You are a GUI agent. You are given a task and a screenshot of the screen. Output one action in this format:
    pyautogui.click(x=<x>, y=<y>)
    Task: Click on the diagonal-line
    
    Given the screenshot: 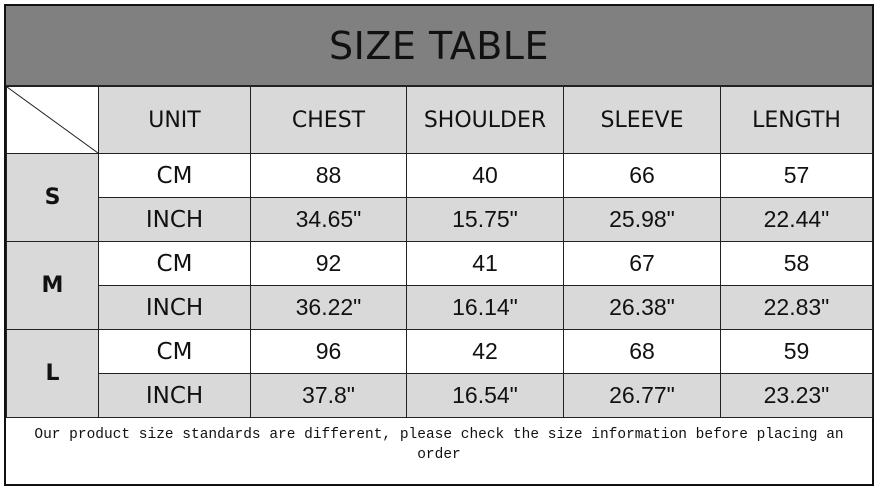 What is the action you would take?
    pyautogui.click(x=52, y=120)
    